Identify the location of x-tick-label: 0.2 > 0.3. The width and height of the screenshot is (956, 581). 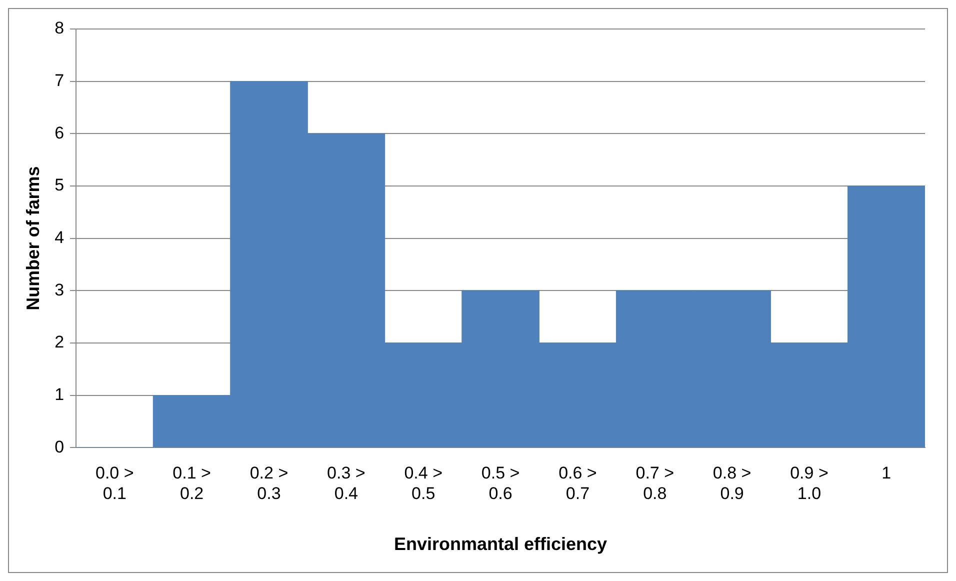
(269, 483).